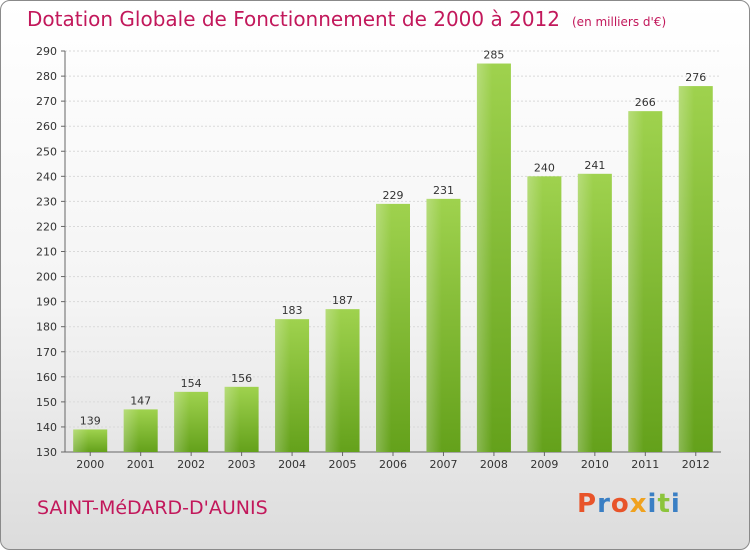 This screenshot has width=750, height=550. Describe the element at coordinates (90, 420) in the screenshot. I see `data-label: 139` at that location.